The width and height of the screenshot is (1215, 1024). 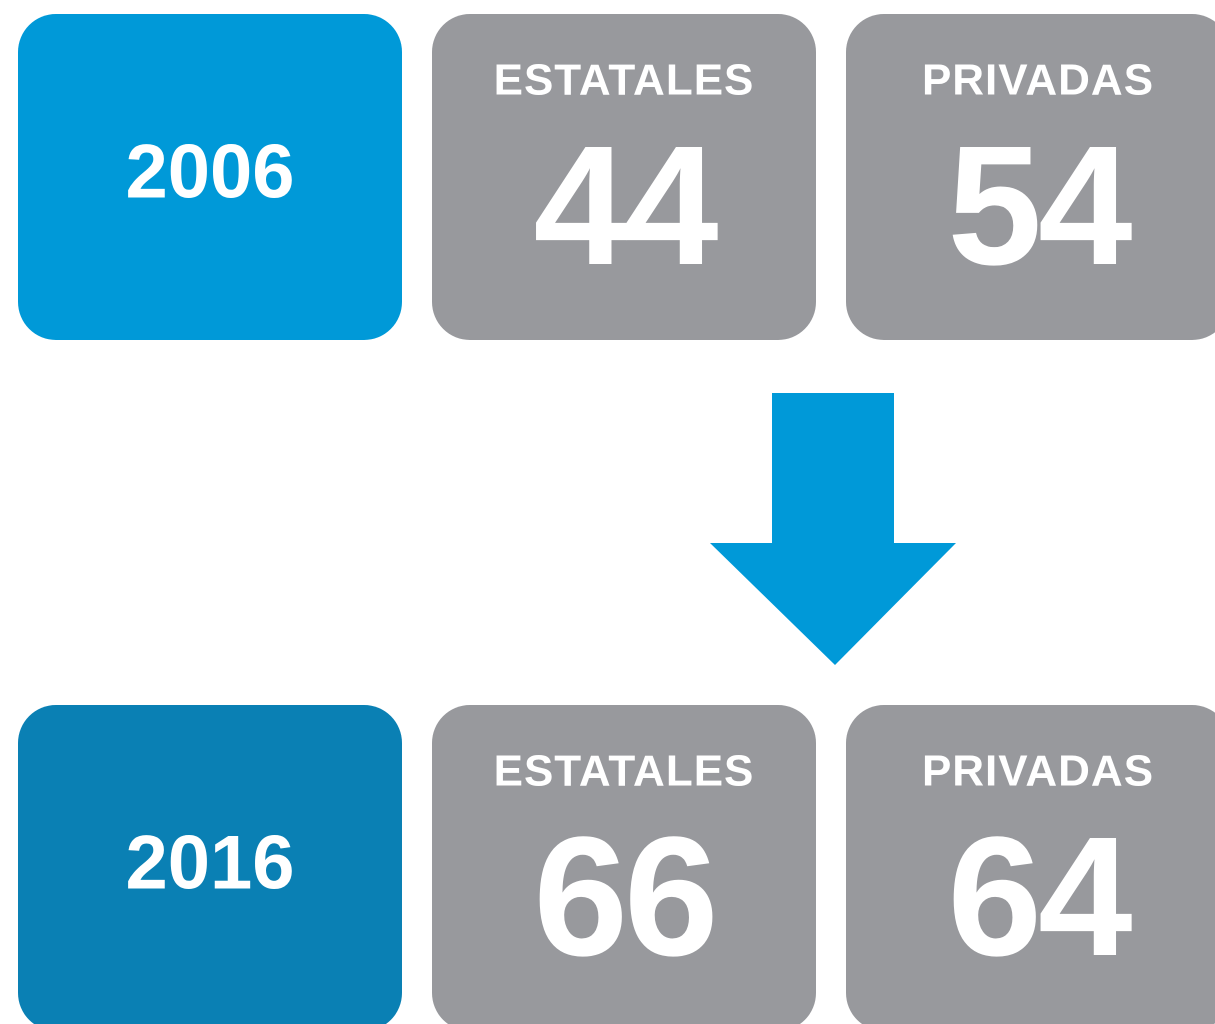 I want to click on year: 2016, so click(x=209, y=863).